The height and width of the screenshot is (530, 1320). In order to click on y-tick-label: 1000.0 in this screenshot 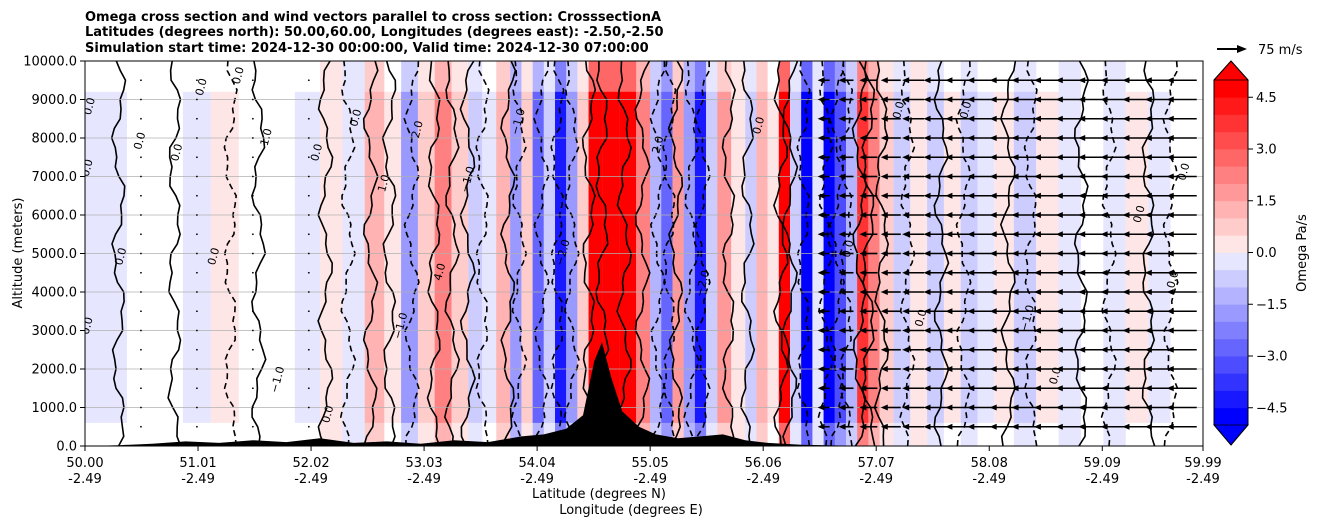, I will do `click(55, 408)`.